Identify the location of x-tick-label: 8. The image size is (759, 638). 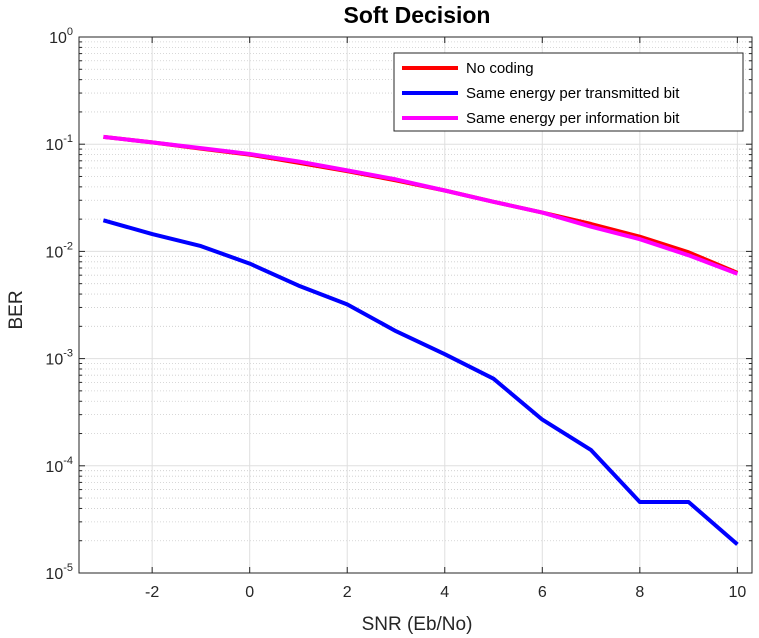
(639, 592).